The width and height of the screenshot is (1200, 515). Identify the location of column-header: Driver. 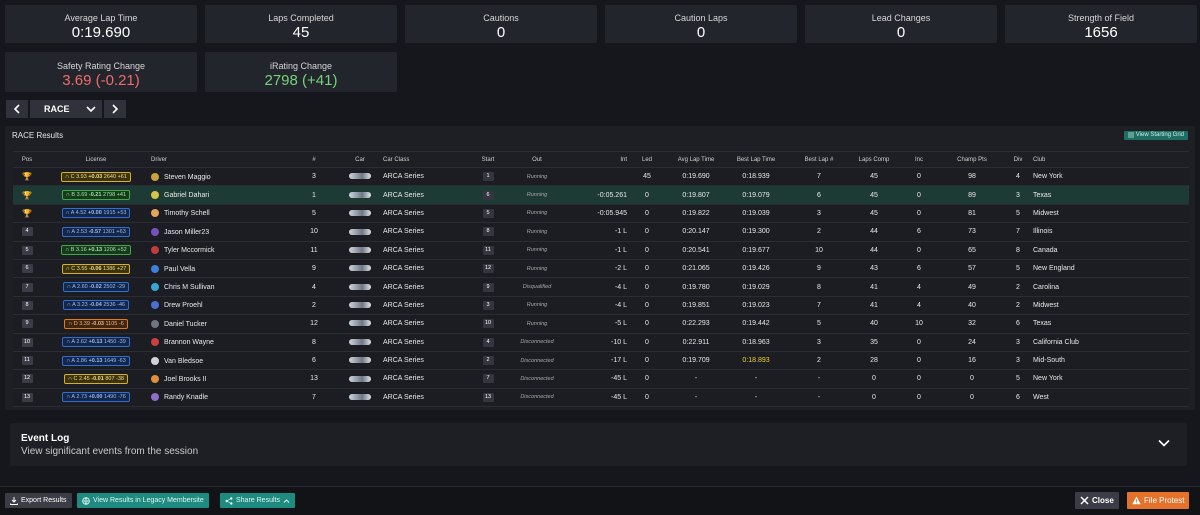
(221, 159).